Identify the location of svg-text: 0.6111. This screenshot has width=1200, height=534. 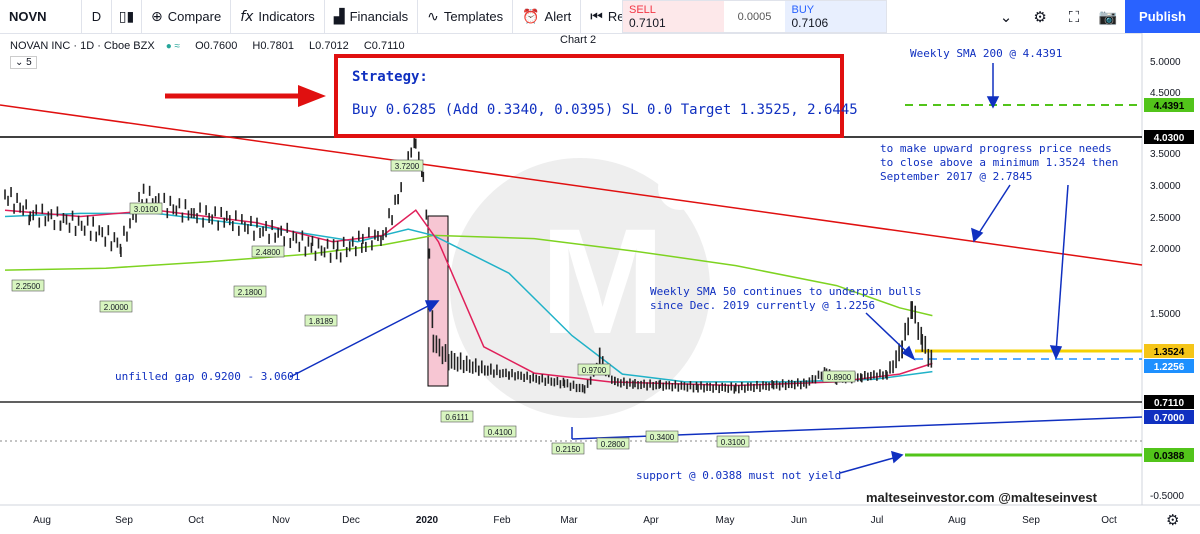
(457, 417).